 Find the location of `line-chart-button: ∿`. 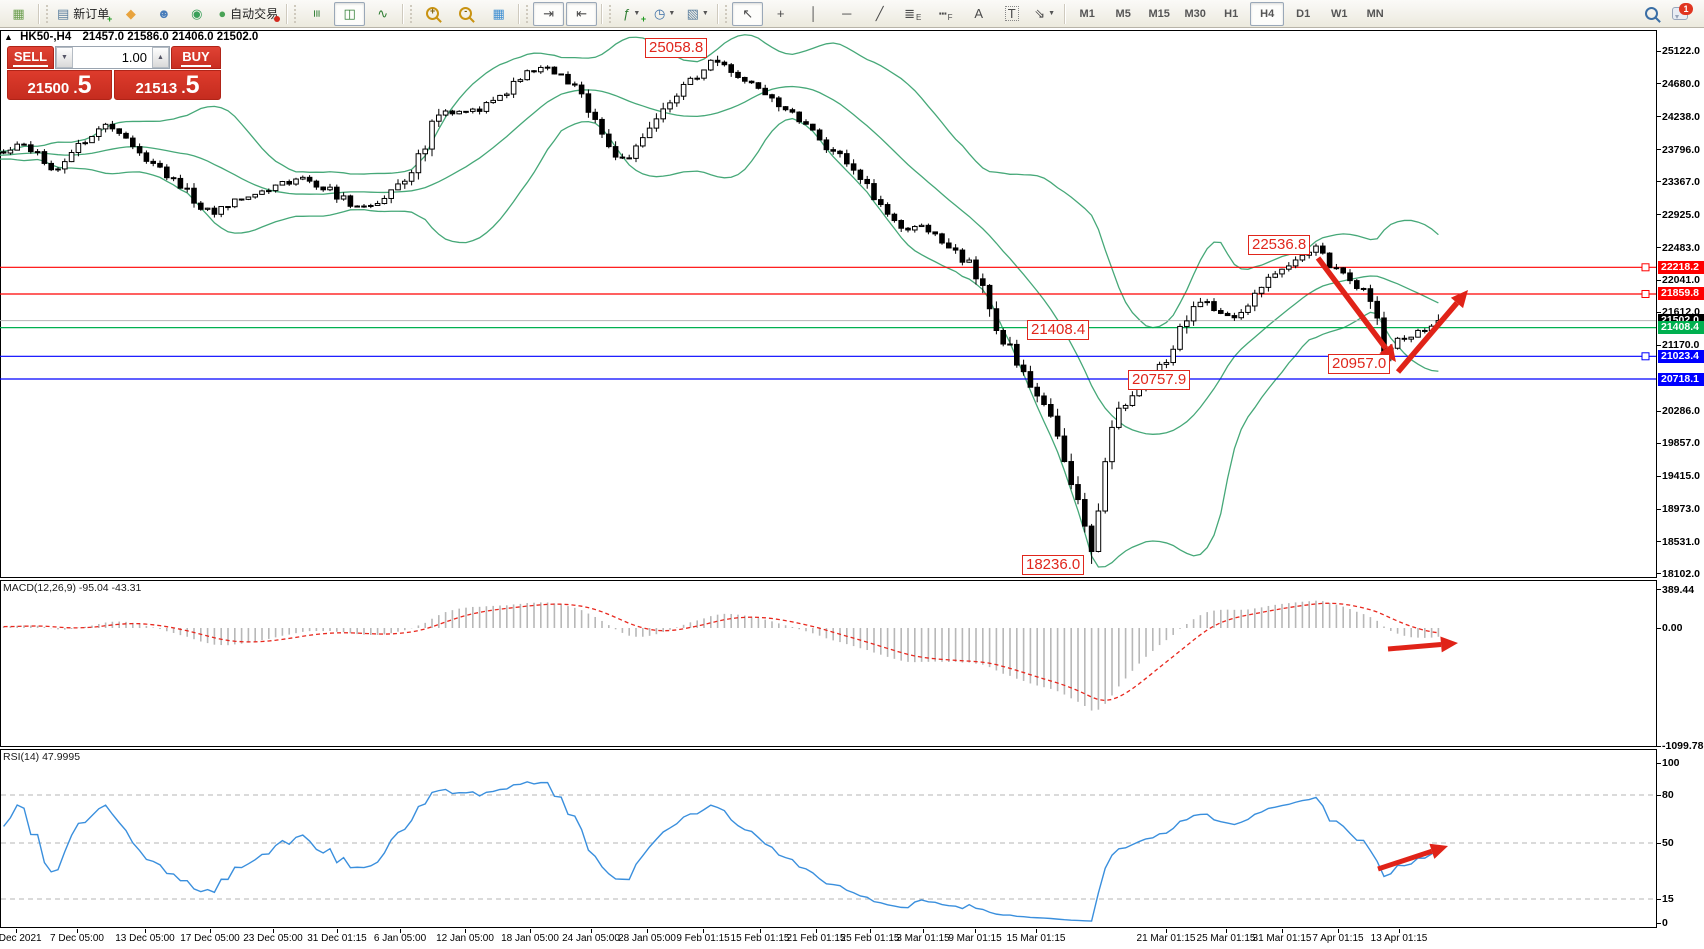

line-chart-button: ∿ is located at coordinates (382, 14).